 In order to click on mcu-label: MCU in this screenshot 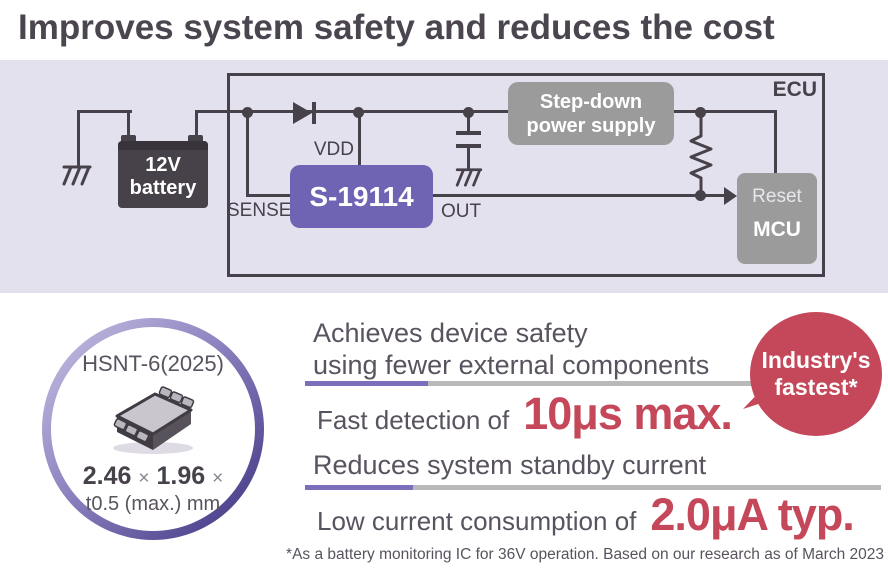, I will do `click(777, 229)`.